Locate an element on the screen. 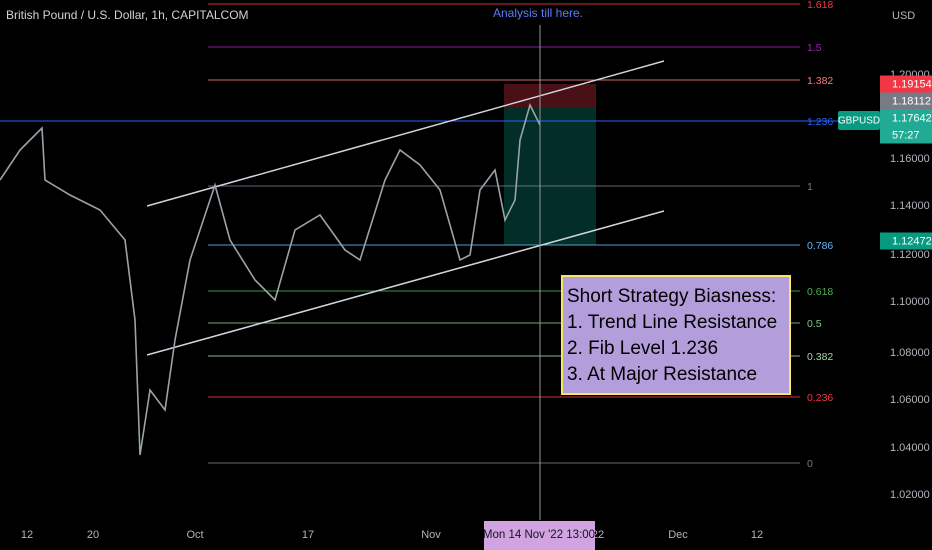  fib-label: 0.618 is located at coordinates (820, 292).